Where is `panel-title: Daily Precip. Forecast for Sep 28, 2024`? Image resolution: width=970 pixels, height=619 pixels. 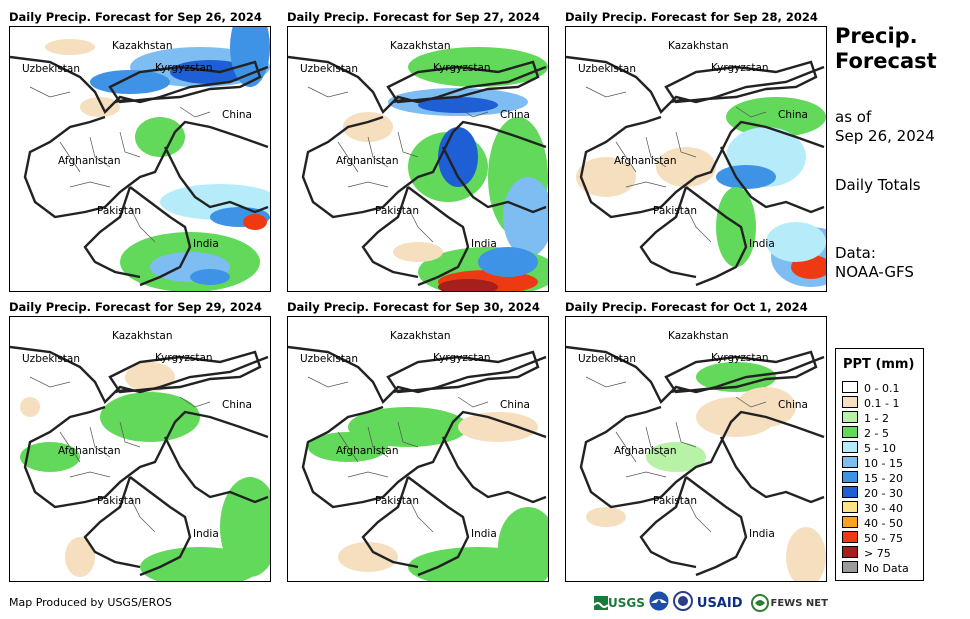
panel-title: Daily Precip. Forecast for Sep 28, 2024 is located at coordinates (691, 17).